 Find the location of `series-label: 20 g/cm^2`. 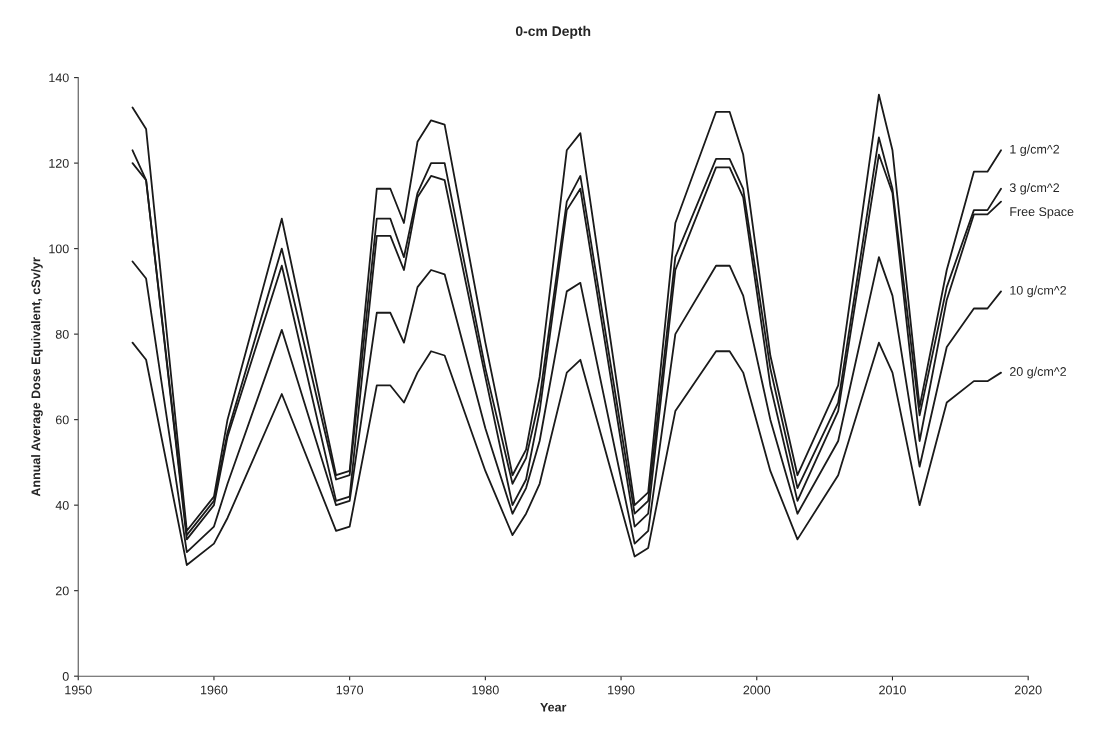

series-label: 20 g/cm^2 is located at coordinates (1038, 372).